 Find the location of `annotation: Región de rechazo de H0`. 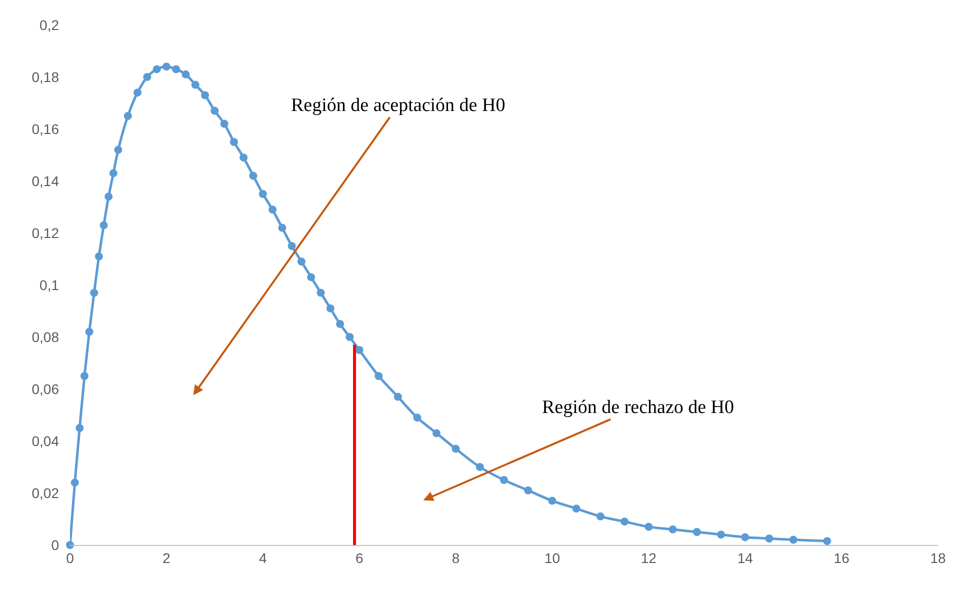

annotation: Región de rechazo de H0 is located at coordinates (638, 407).